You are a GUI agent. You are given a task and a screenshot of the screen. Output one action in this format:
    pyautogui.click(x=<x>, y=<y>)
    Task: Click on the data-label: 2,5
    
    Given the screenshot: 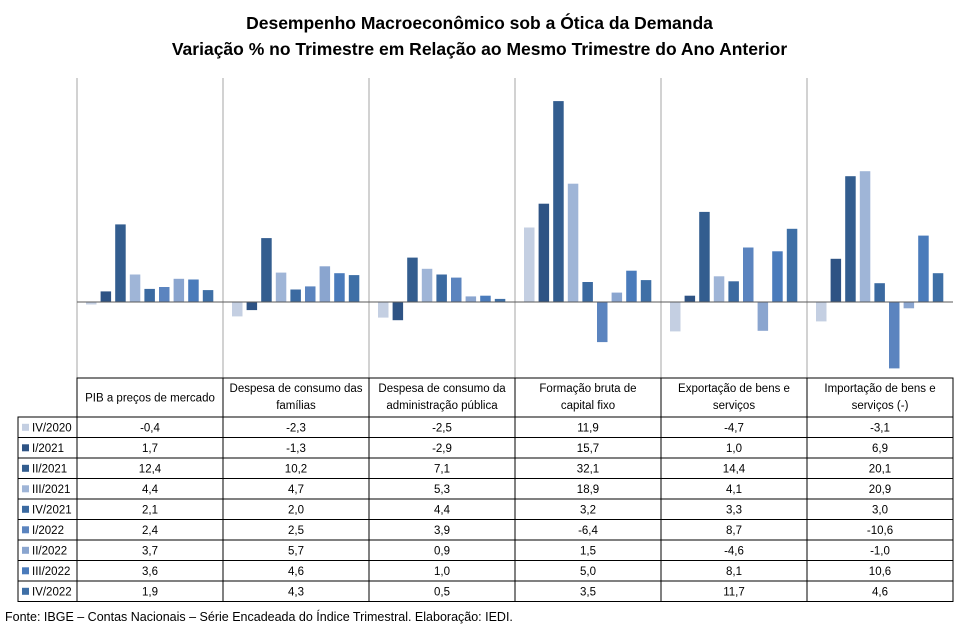 What is the action you would take?
    pyautogui.click(x=296, y=531)
    